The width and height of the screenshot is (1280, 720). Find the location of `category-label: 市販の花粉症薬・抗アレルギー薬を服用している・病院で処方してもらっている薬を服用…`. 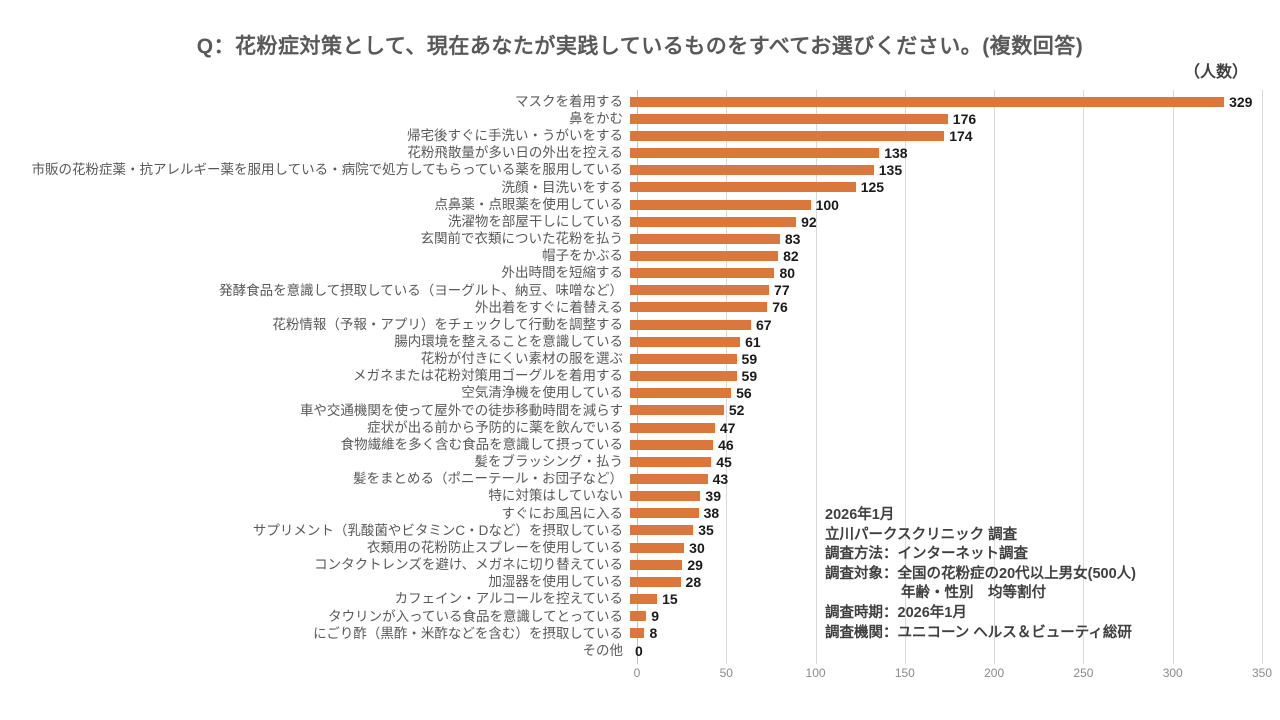

category-label: 市販の花粉症薬・抗アレルギー薬を服用している・病院で処方してもらっている薬を服用… is located at coordinates (327, 170).